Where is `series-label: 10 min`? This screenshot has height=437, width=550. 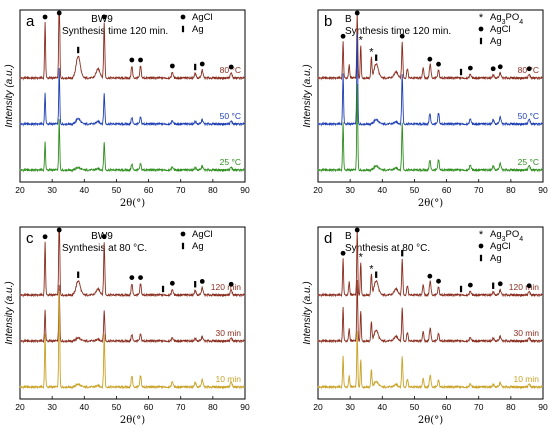 series-label: 10 min is located at coordinates (526, 379).